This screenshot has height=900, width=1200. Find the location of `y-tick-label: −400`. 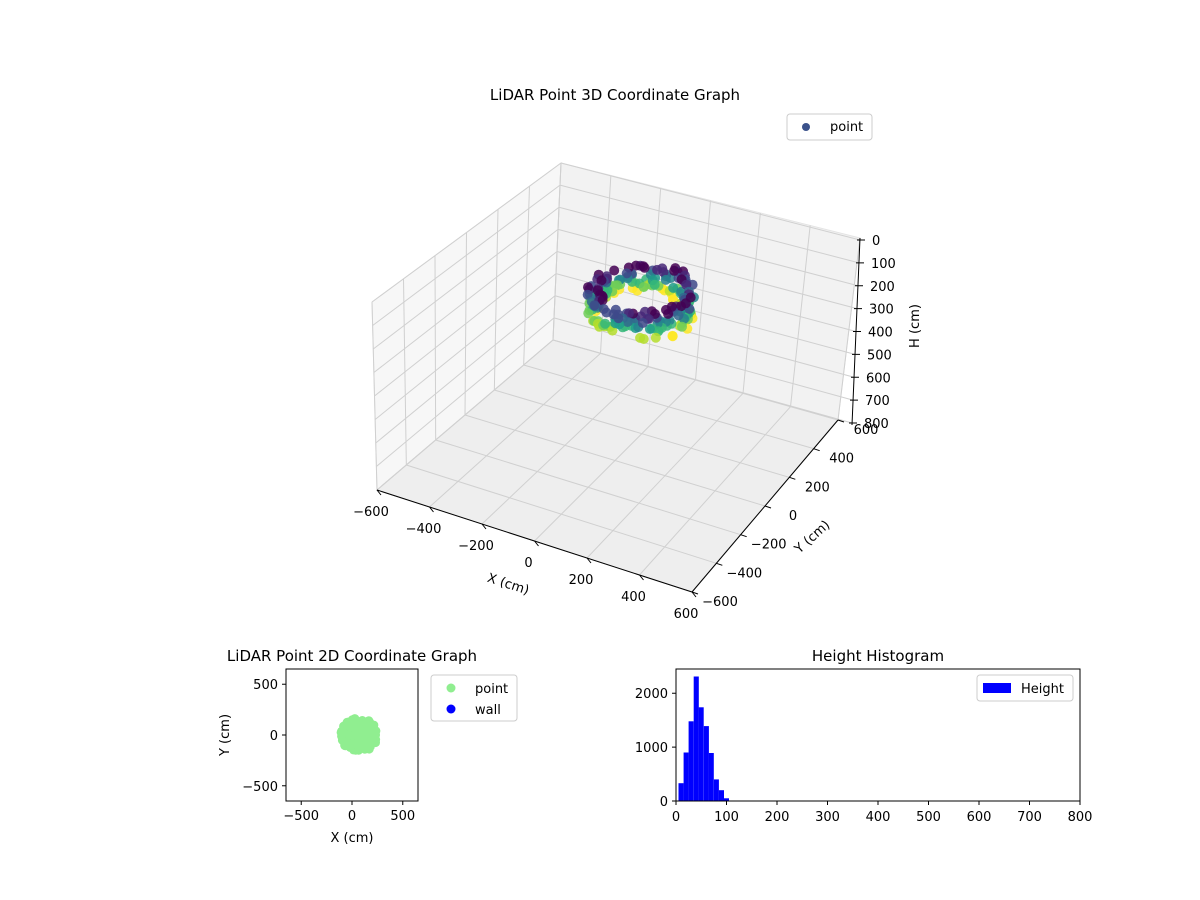

y-tick-label: −400 is located at coordinates (744, 573).